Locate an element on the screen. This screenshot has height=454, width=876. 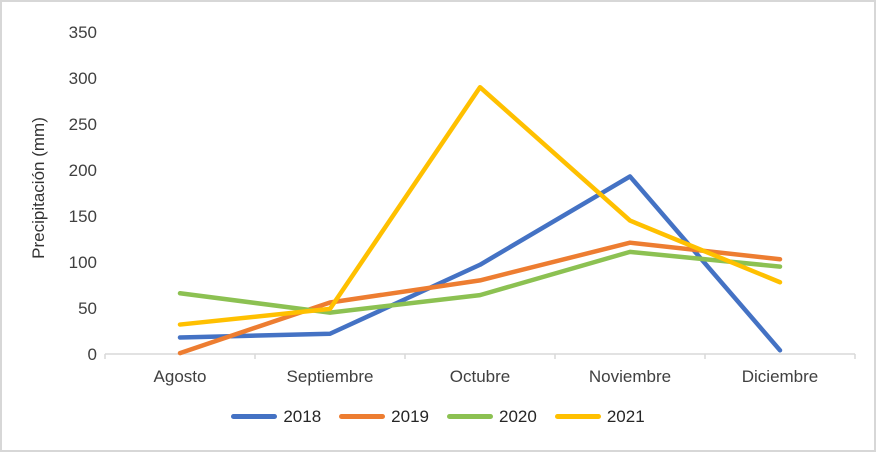
y-tick-label: 200 is located at coordinates (83, 170).